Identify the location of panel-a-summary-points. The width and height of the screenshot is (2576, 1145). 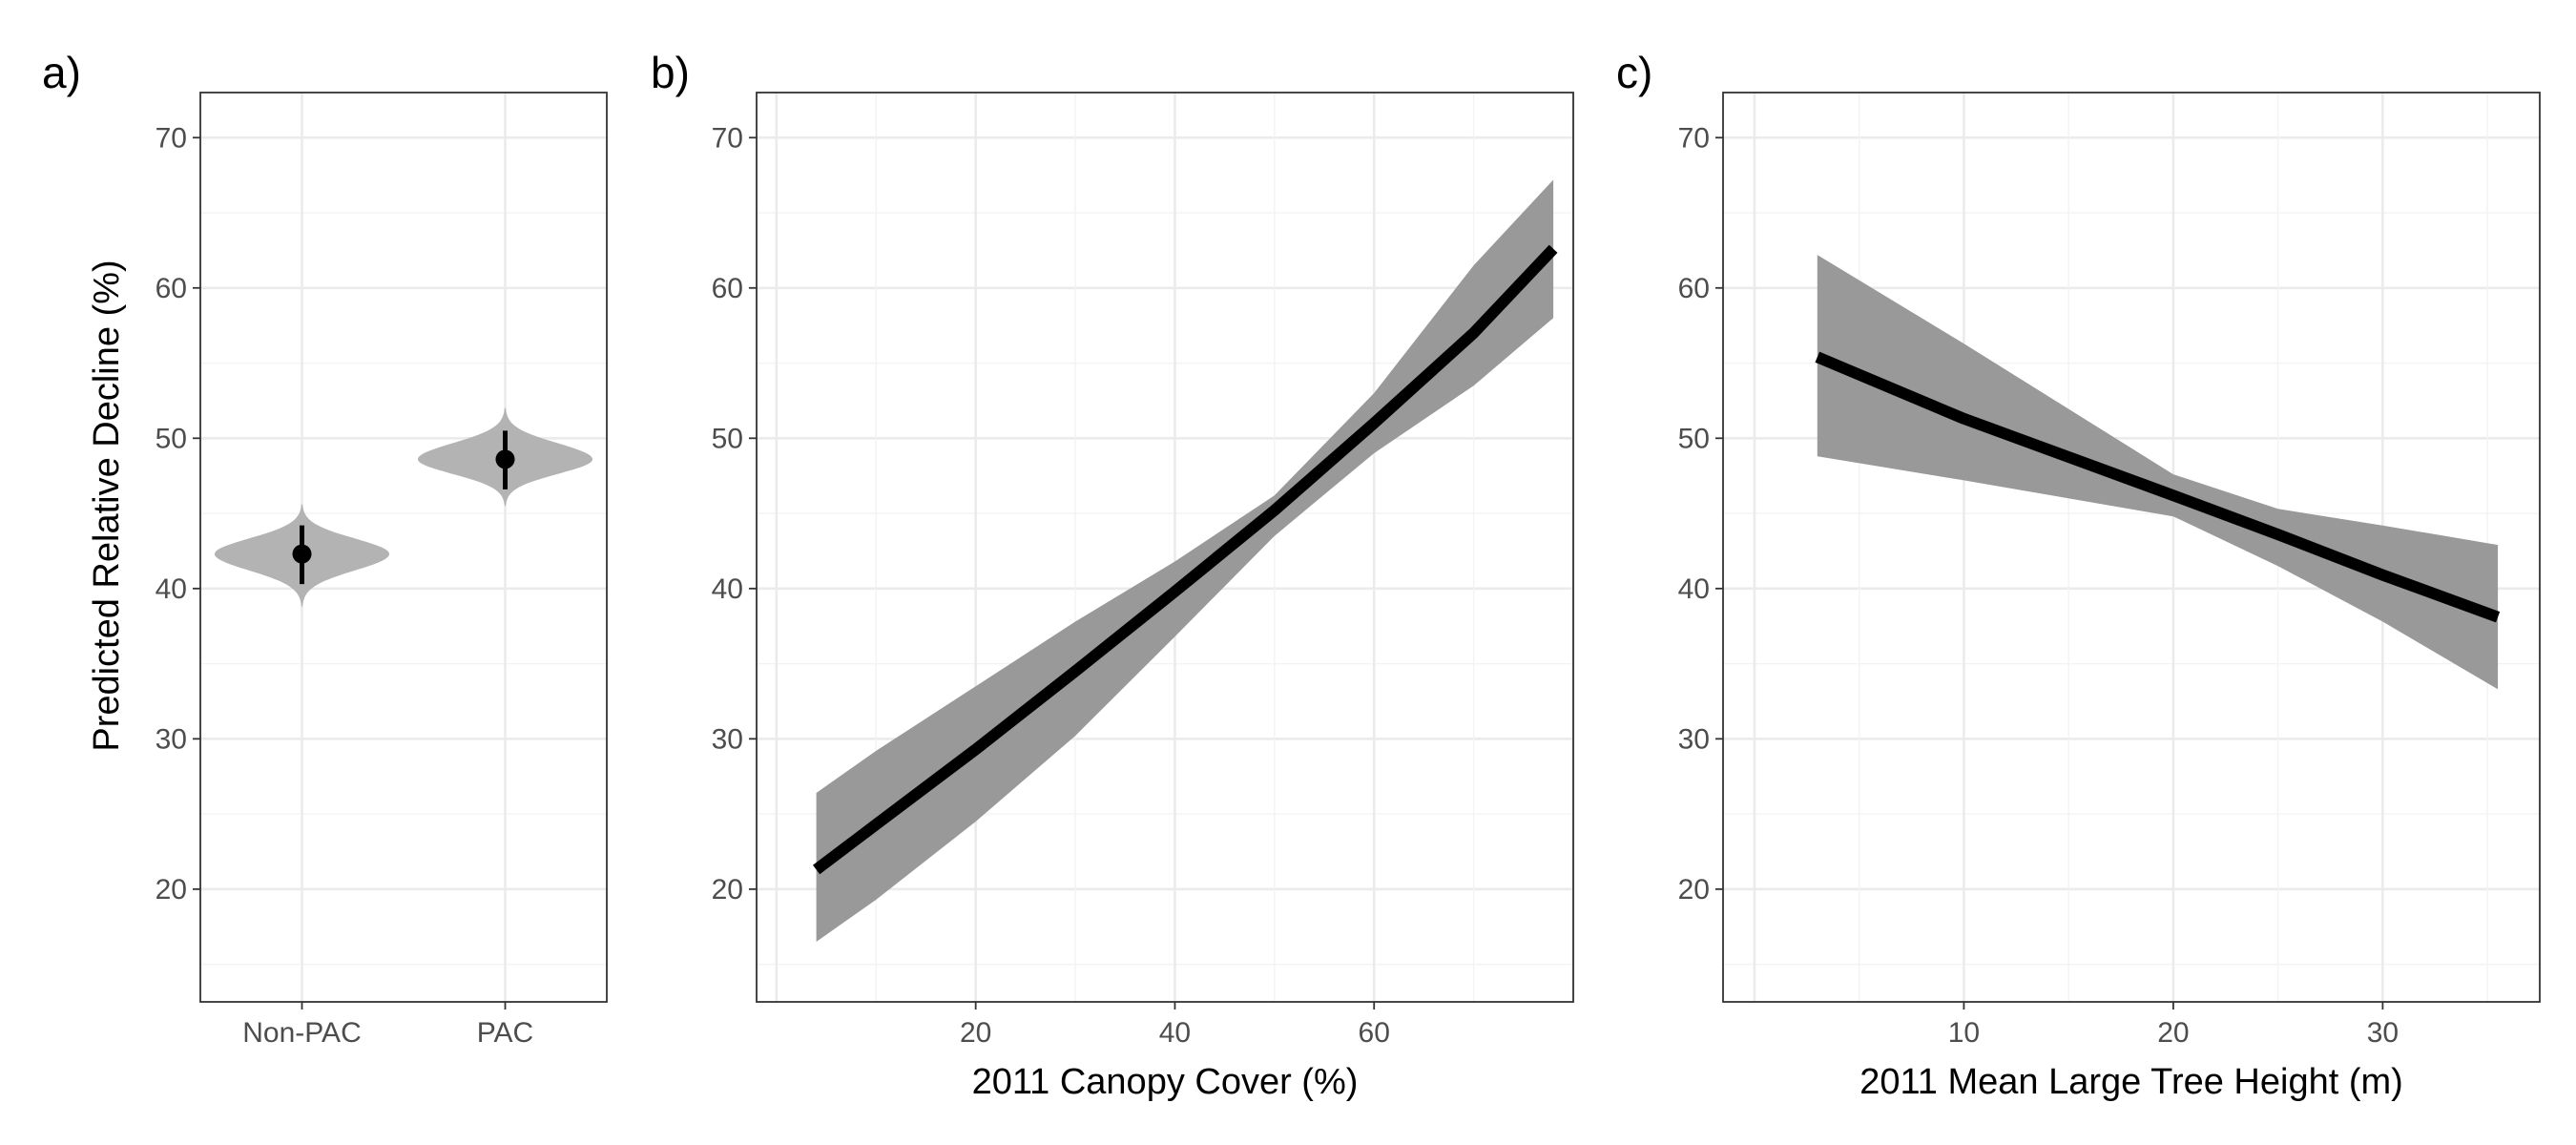
(403, 508).